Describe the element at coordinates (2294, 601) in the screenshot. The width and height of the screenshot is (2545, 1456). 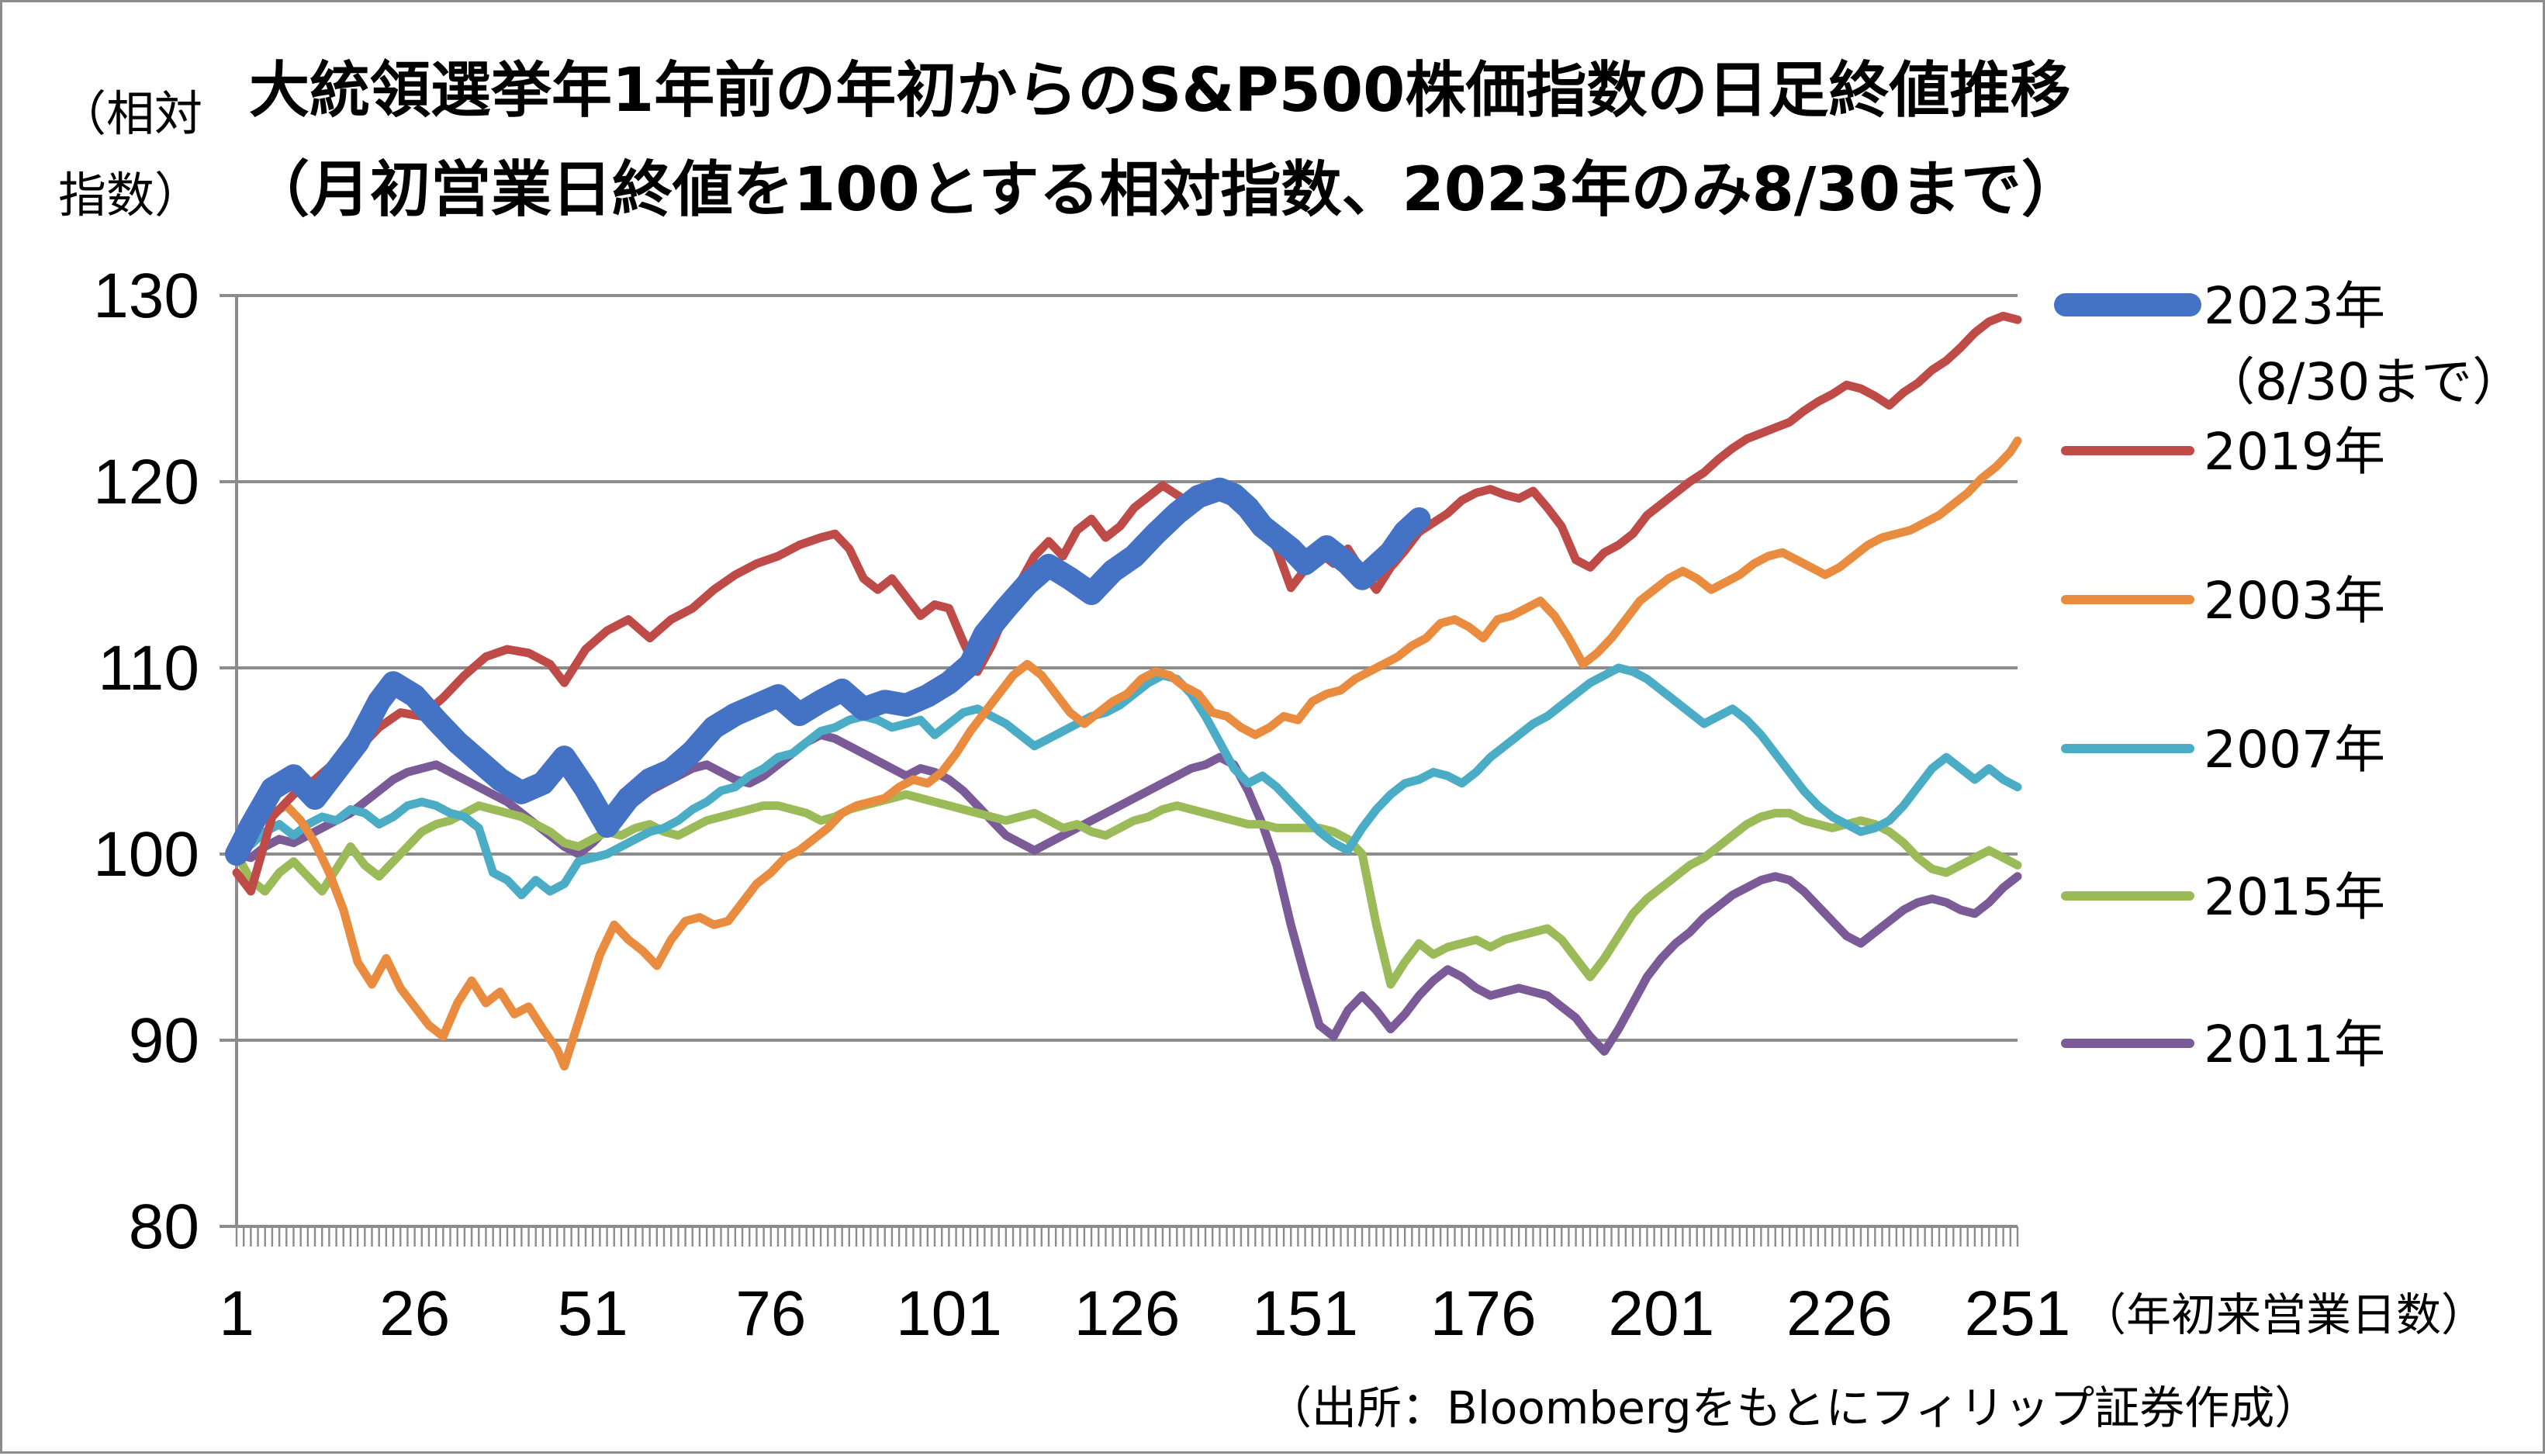
I see `legend-label: 2003年` at that location.